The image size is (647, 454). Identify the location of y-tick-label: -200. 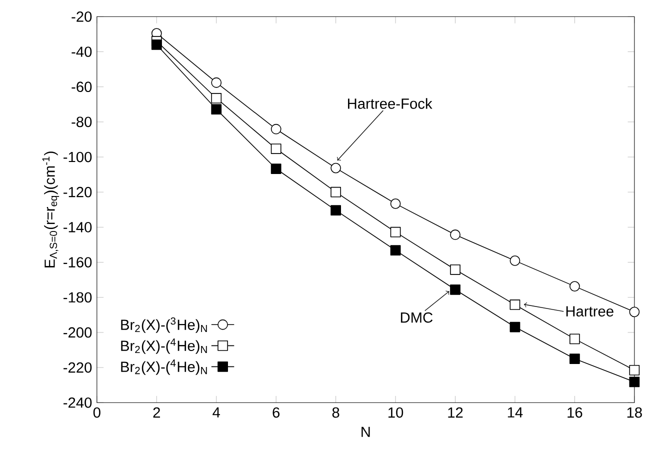
(78, 332).